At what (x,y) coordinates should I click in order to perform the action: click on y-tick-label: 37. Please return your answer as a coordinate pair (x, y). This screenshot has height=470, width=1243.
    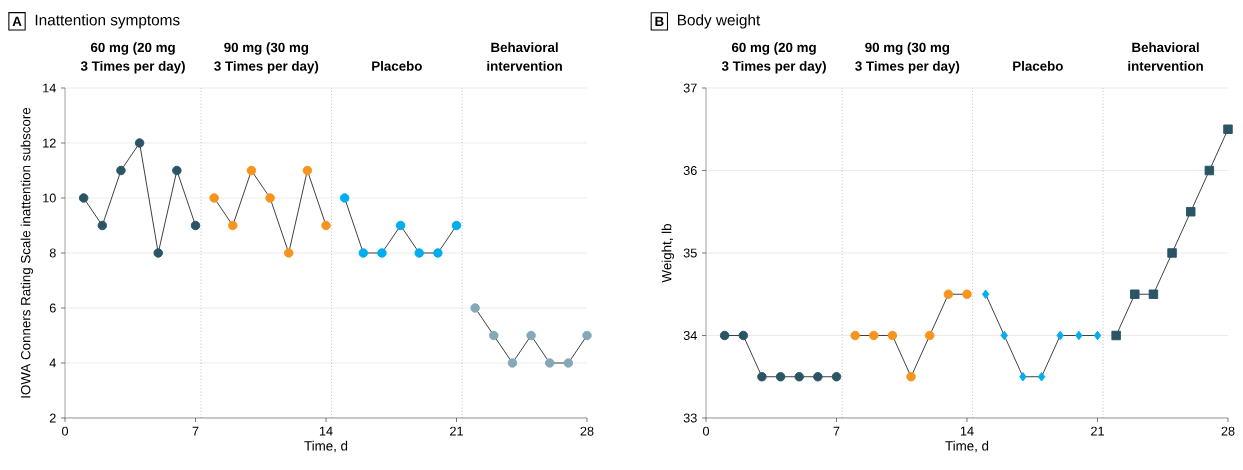
    Looking at the image, I should click on (690, 88).